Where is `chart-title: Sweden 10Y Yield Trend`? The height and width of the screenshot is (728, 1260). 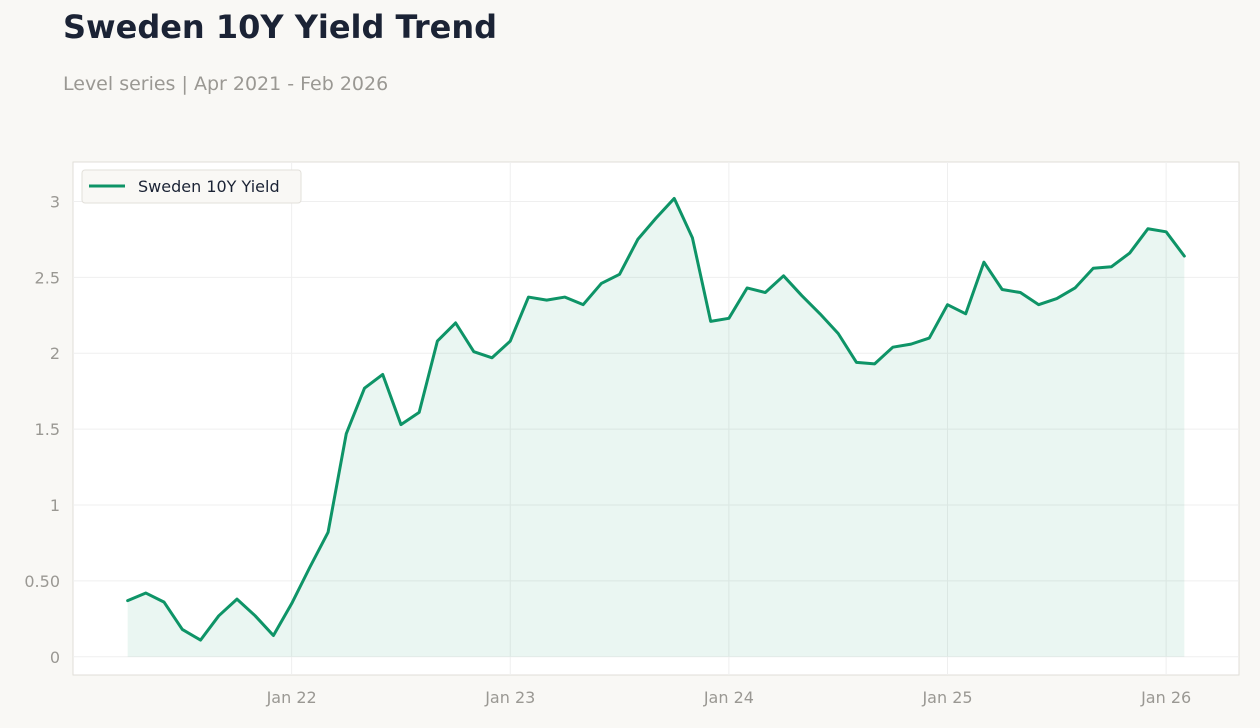 chart-title: Sweden 10Y Yield Trend is located at coordinates (280, 27).